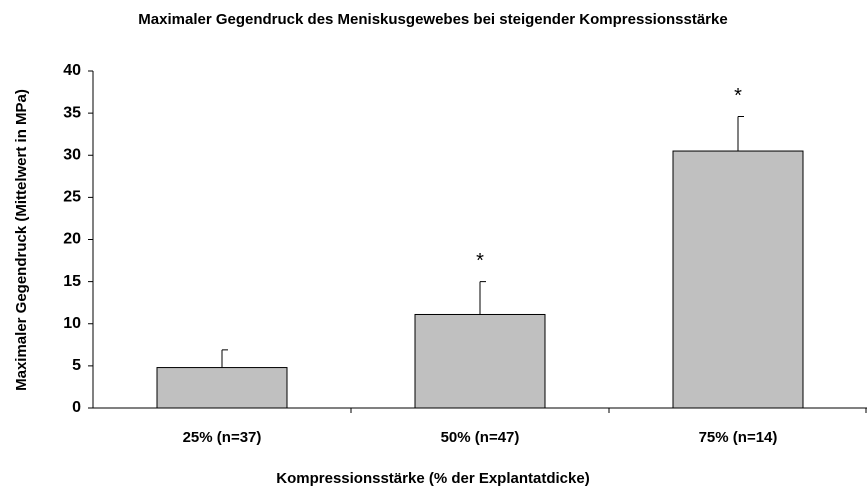  What do you see at coordinates (72, 154) in the screenshot?
I see `y-tick-label: 30` at bounding box center [72, 154].